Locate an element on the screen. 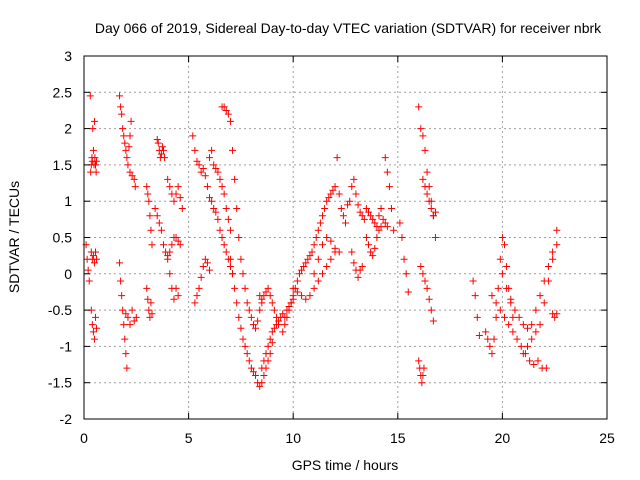 The height and width of the screenshot is (480, 640). x-tick-label: 0 is located at coordinates (84, 438).